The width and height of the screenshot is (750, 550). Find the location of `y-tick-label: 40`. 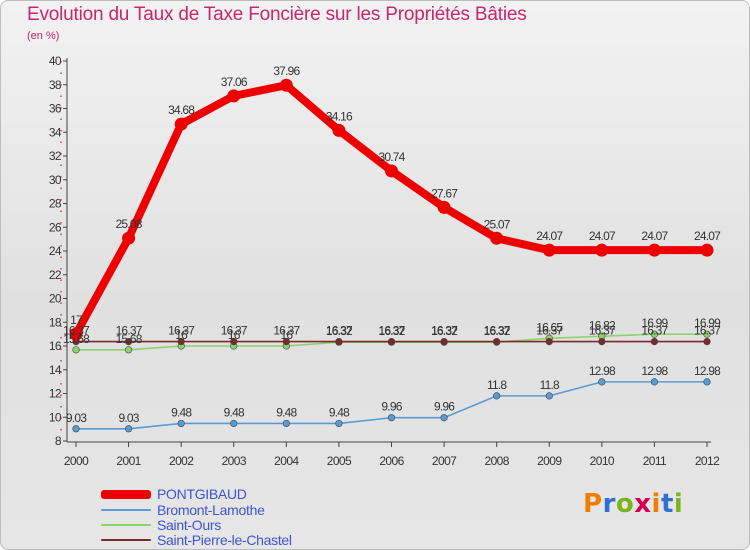

y-tick-label: 40 is located at coordinates (55, 61).